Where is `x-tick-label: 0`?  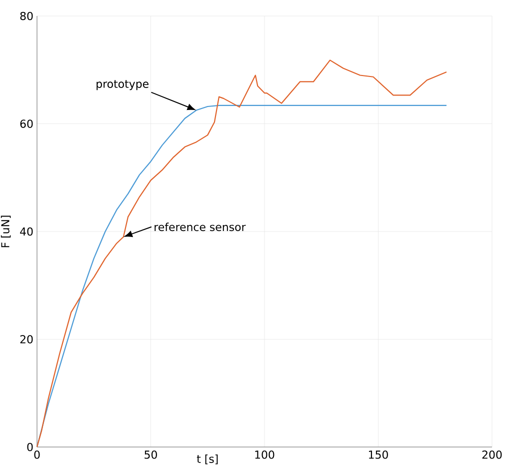
x-tick-label: 0 is located at coordinates (37, 454).